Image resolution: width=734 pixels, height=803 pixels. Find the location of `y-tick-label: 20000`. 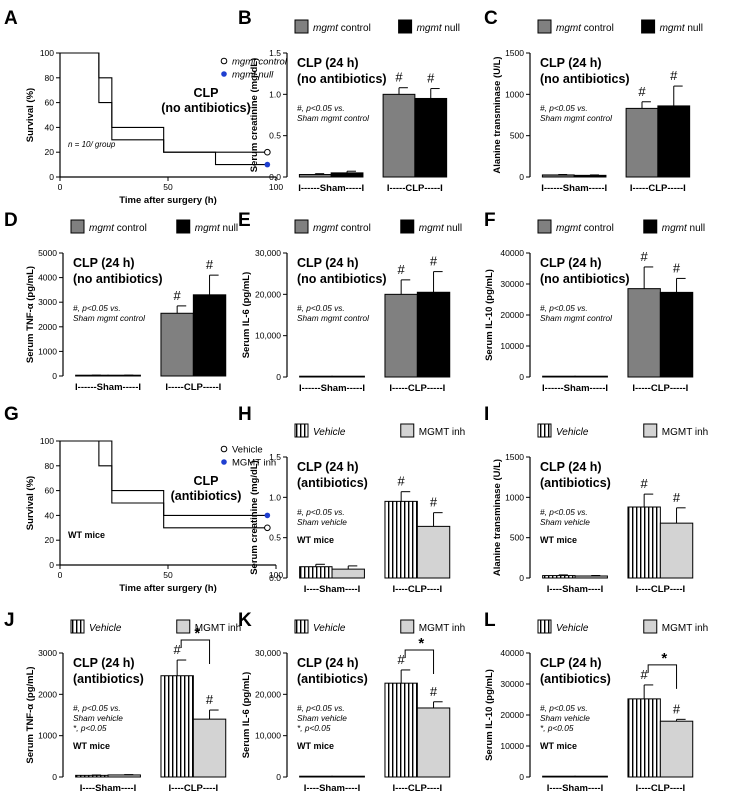

y-tick-label: 20000 is located at coordinates (512, 715).